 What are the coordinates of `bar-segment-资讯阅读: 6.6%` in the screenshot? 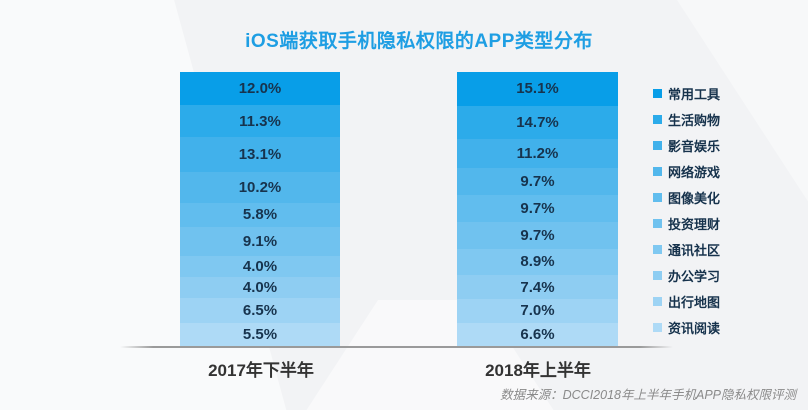 It's located at (537, 334).